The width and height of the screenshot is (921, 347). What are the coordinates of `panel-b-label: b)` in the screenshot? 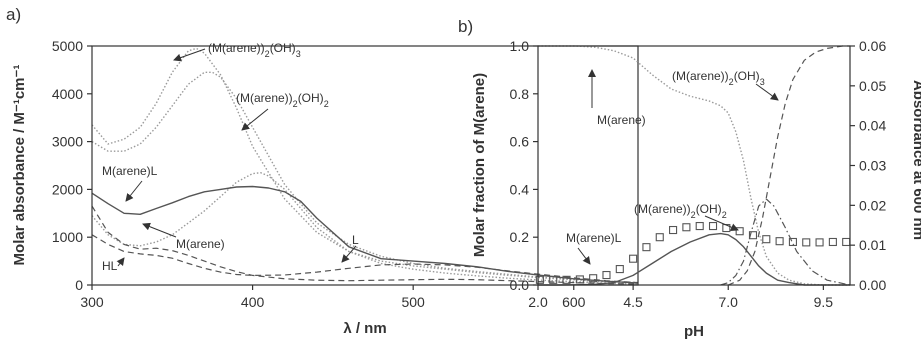 It's located at (465, 26).